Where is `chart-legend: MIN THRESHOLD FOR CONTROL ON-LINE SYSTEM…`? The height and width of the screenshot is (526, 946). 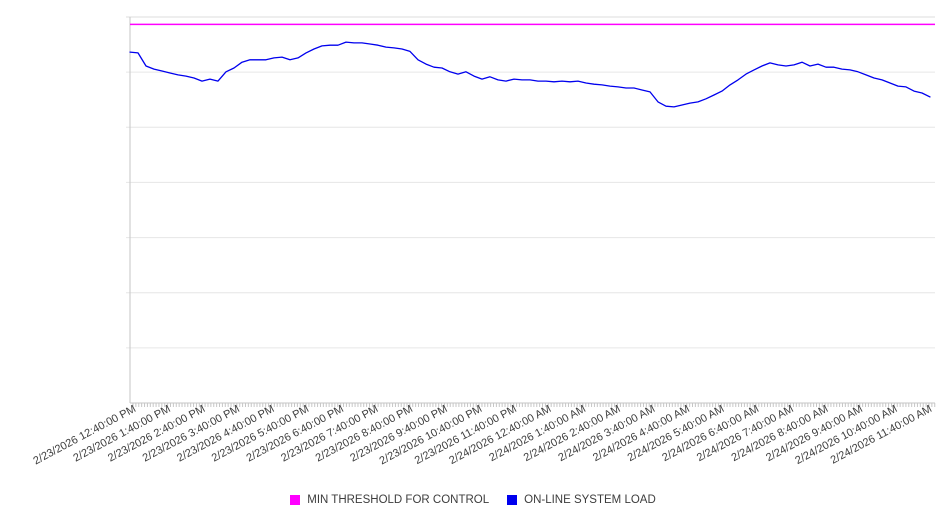
chart-legend: MIN THRESHOLD FOR CONTROL ON-LINE SYSTEM… is located at coordinates (473, 500).